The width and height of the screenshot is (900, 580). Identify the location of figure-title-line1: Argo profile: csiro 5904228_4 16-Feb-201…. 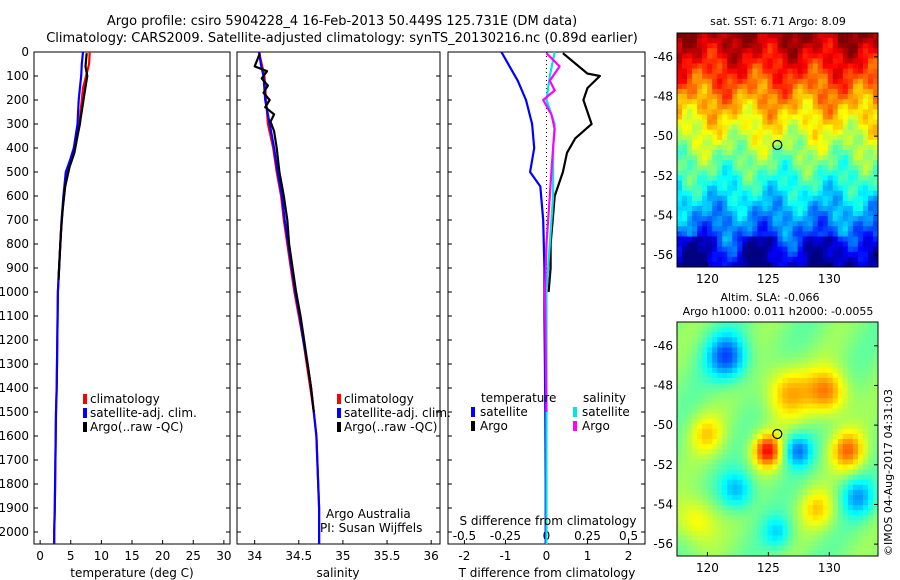
(342, 21).